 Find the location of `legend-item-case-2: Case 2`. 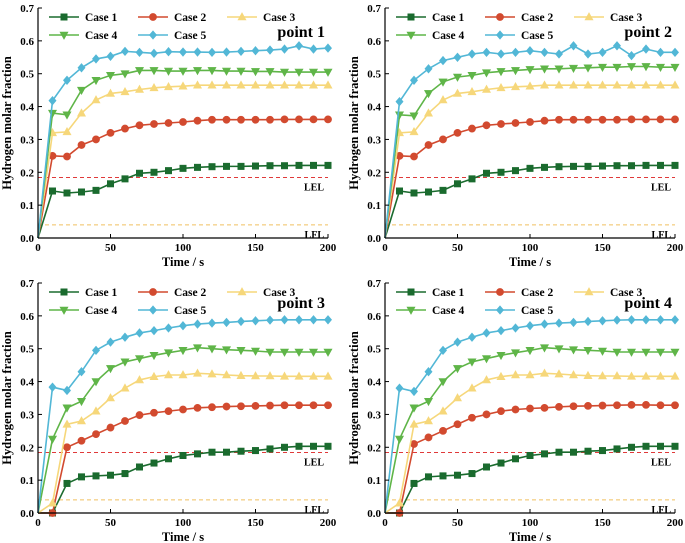

legend-item-case-2: Case 2 is located at coordinates (172, 293).